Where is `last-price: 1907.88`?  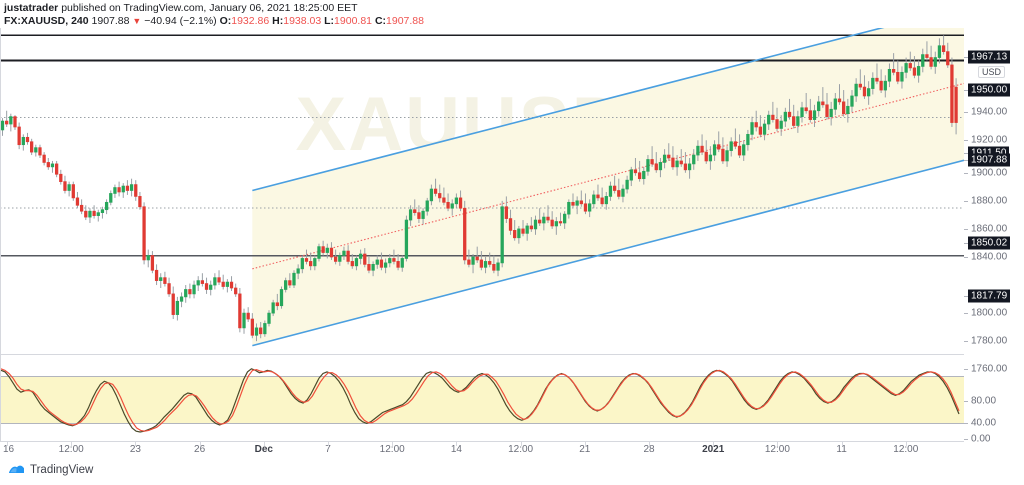 last-price: 1907.88 is located at coordinates (110, 21).